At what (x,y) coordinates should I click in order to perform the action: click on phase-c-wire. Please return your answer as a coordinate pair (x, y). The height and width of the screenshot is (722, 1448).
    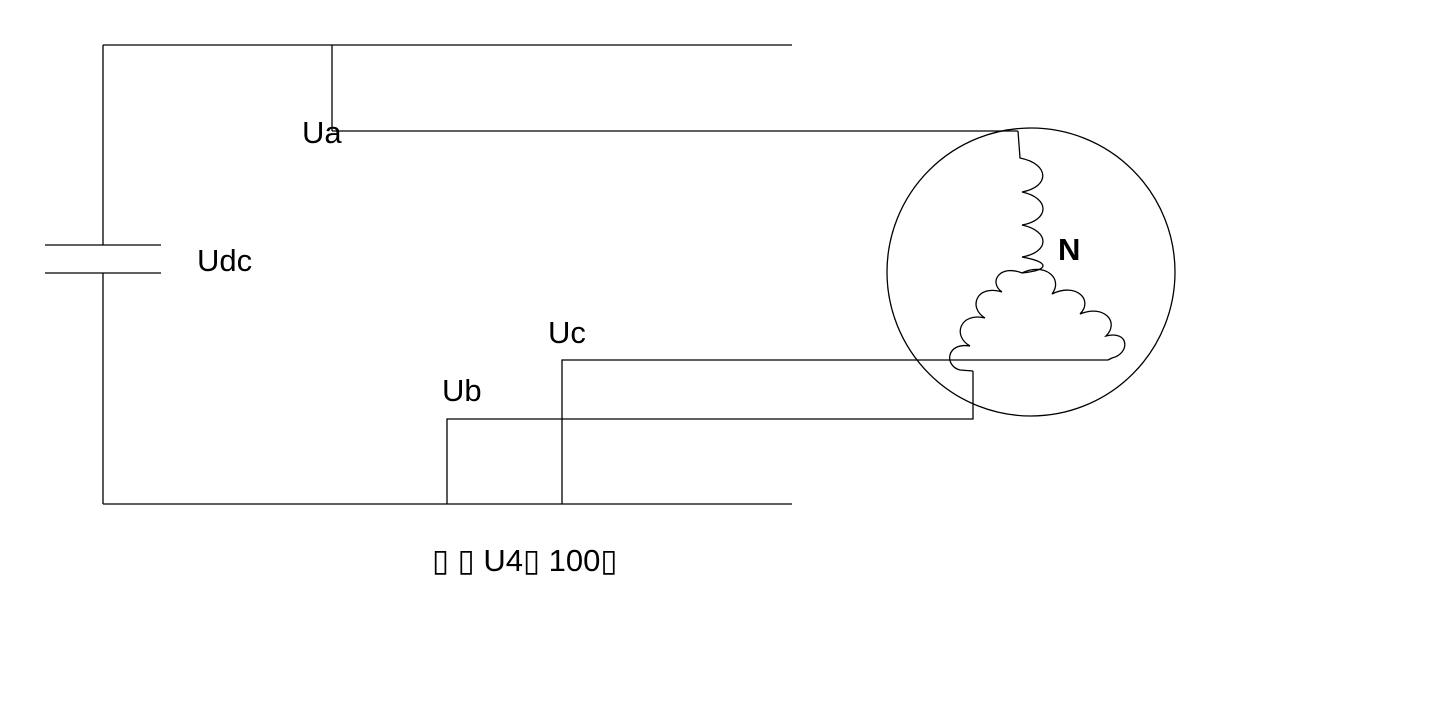
    Looking at the image, I should click on (834, 431).